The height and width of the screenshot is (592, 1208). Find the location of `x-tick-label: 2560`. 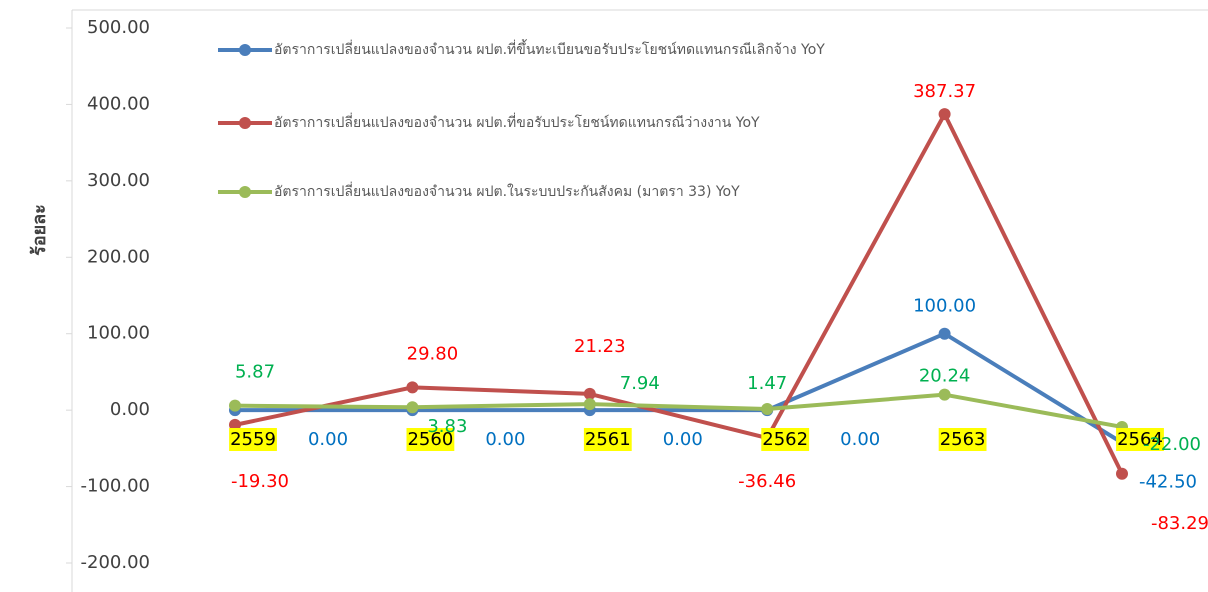

x-tick-label: 2560 is located at coordinates (430, 439).